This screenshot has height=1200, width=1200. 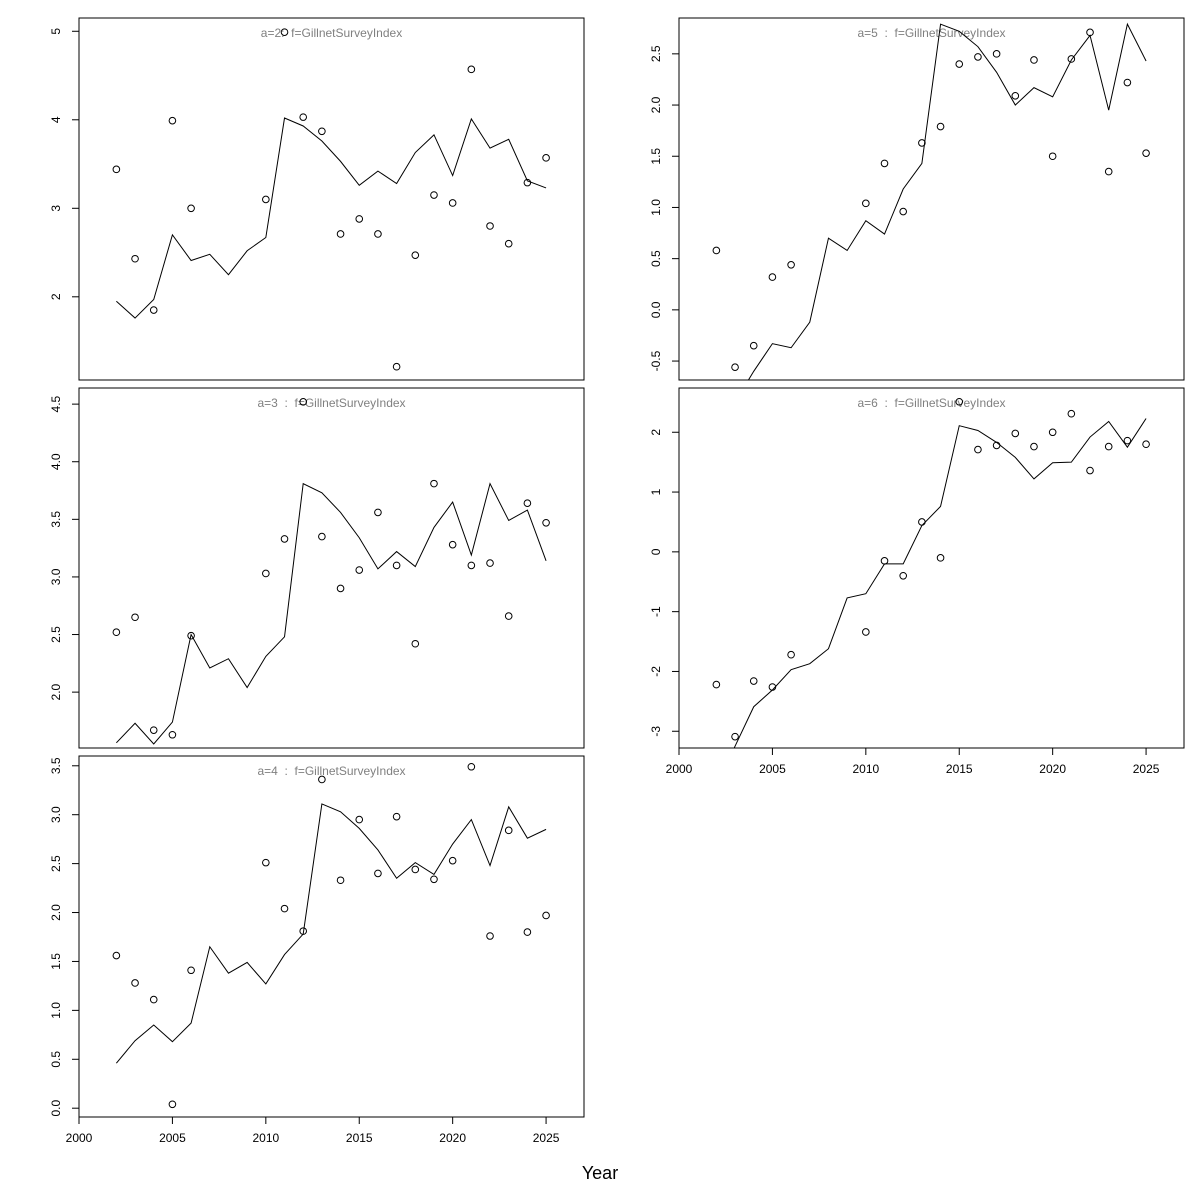 I want to click on x-tick-label: 2000, so click(x=79, y=1138).